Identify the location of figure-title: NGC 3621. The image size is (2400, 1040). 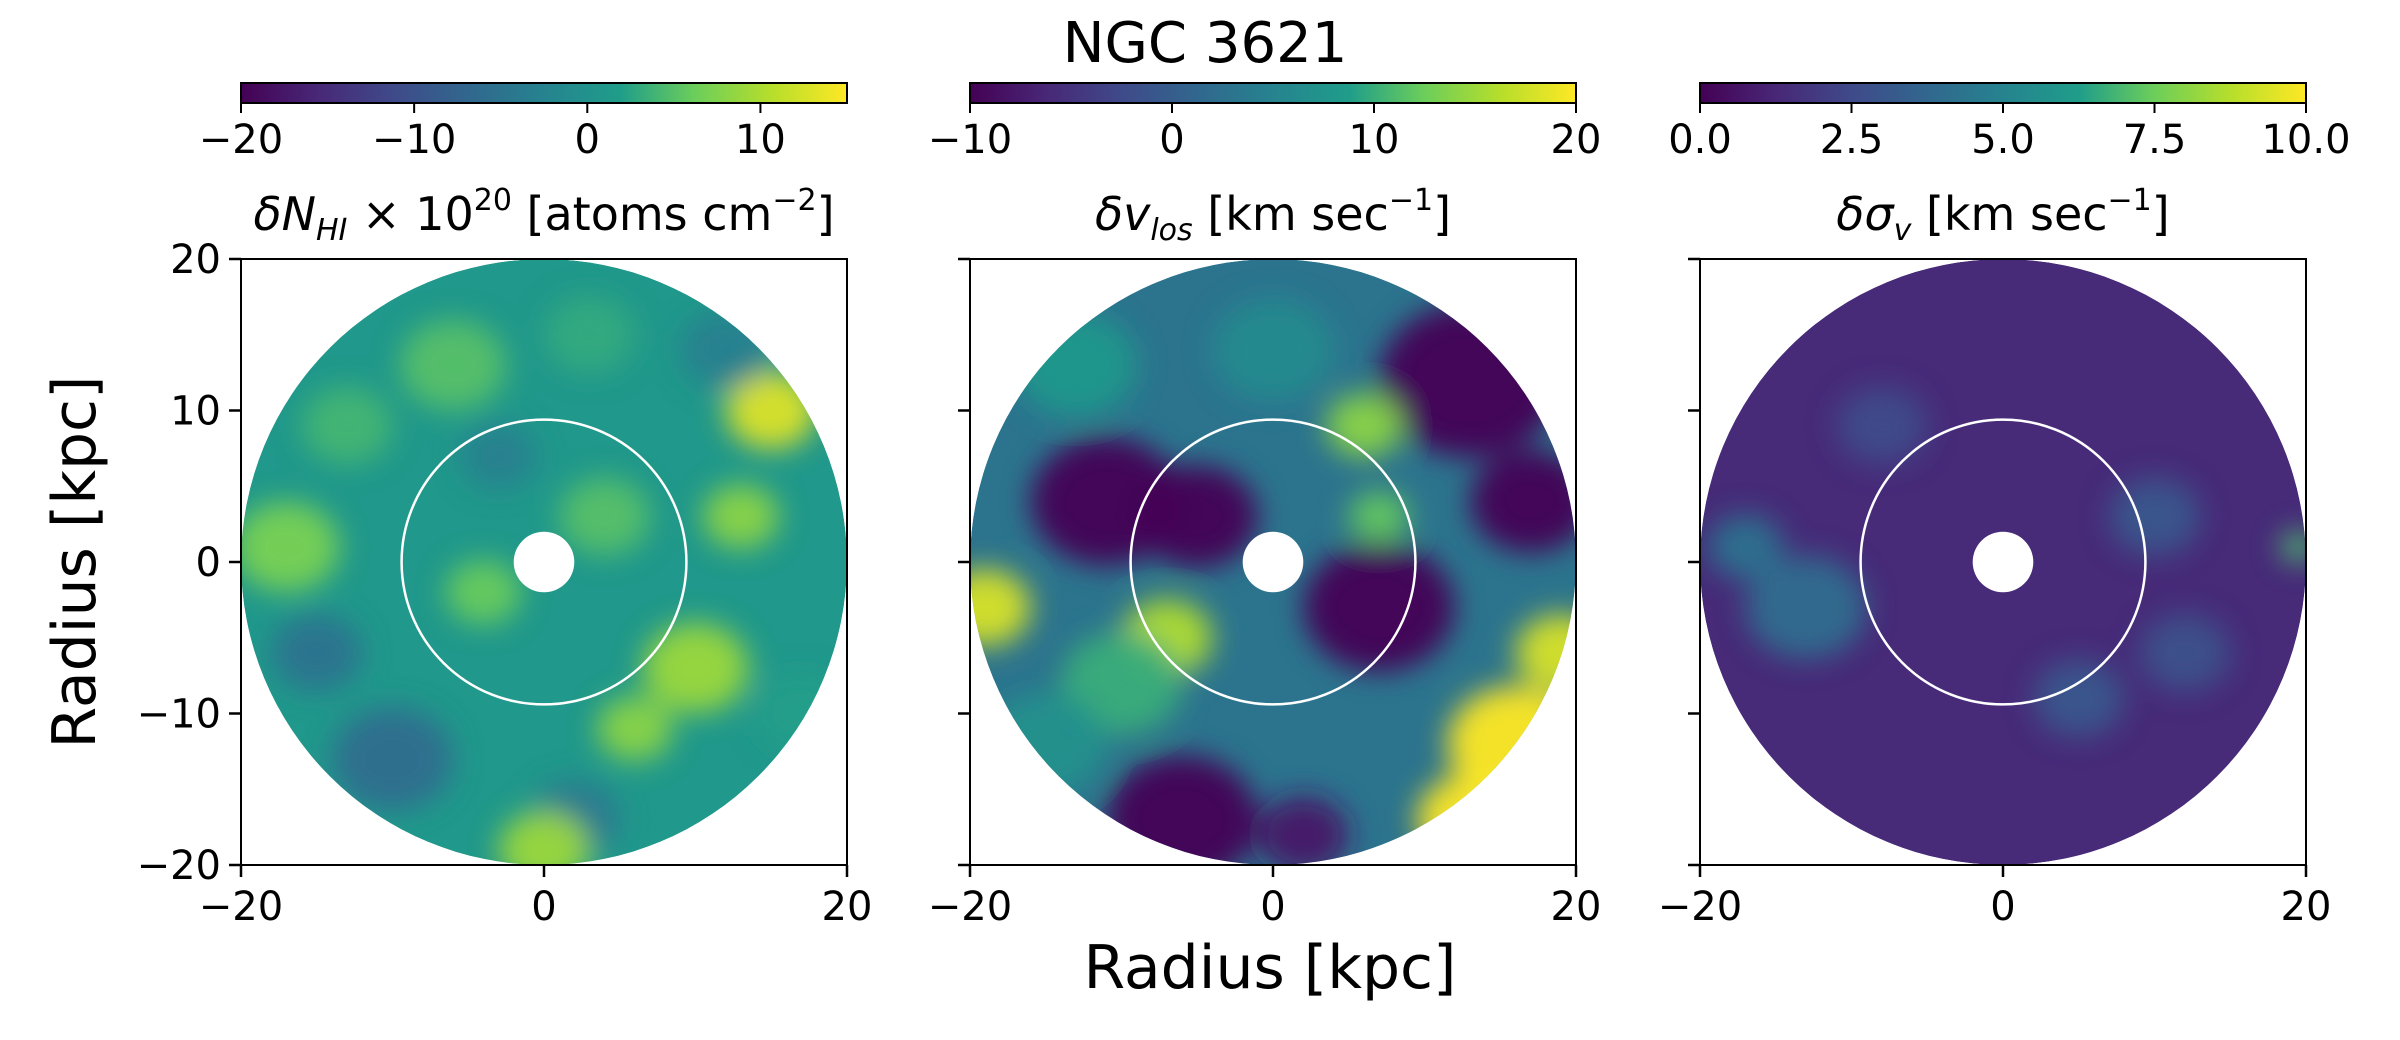
(1205, 43).